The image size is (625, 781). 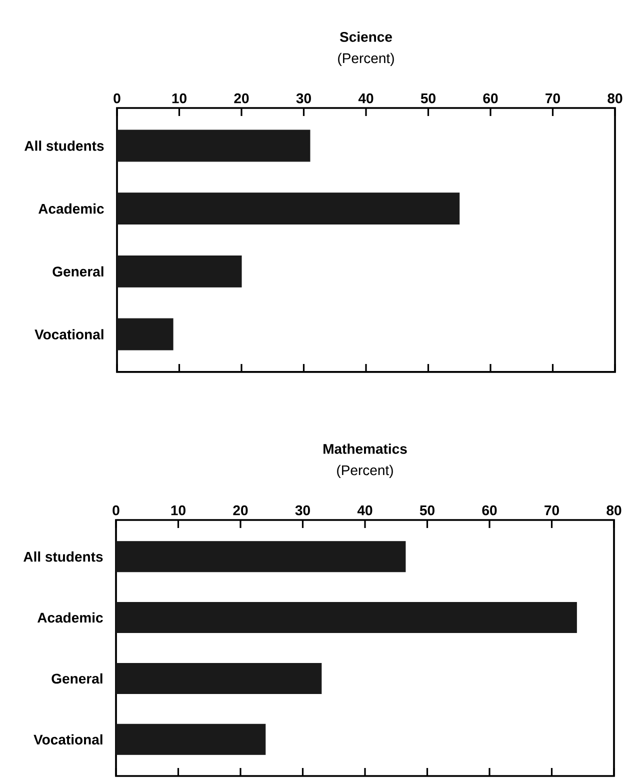 I want to click on chart-title: Science, so click(x=366, y=37).